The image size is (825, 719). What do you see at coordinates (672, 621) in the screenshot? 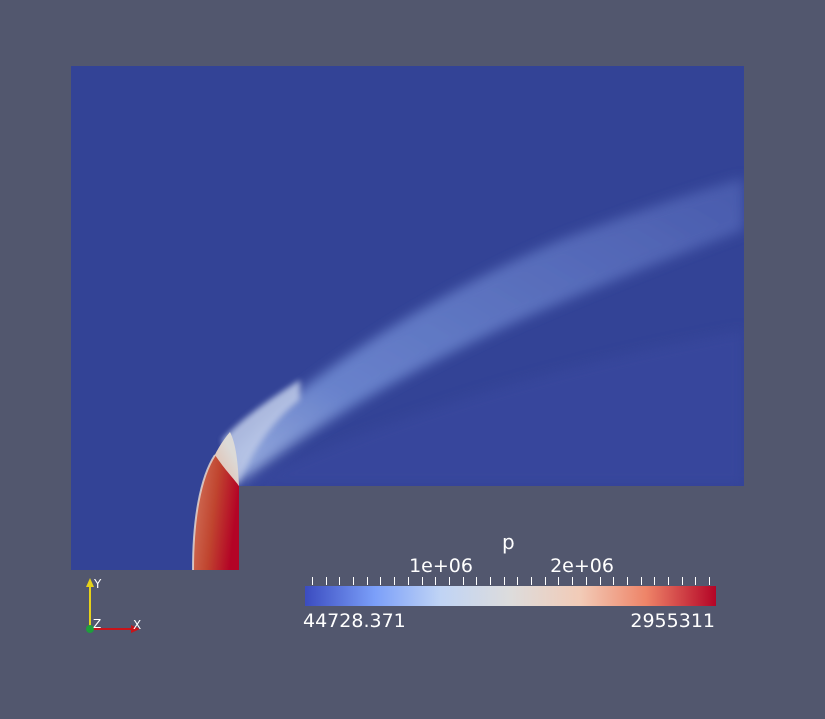
I see `scalar-bar-range-max: 2955311` at bounding box center [672, 621].